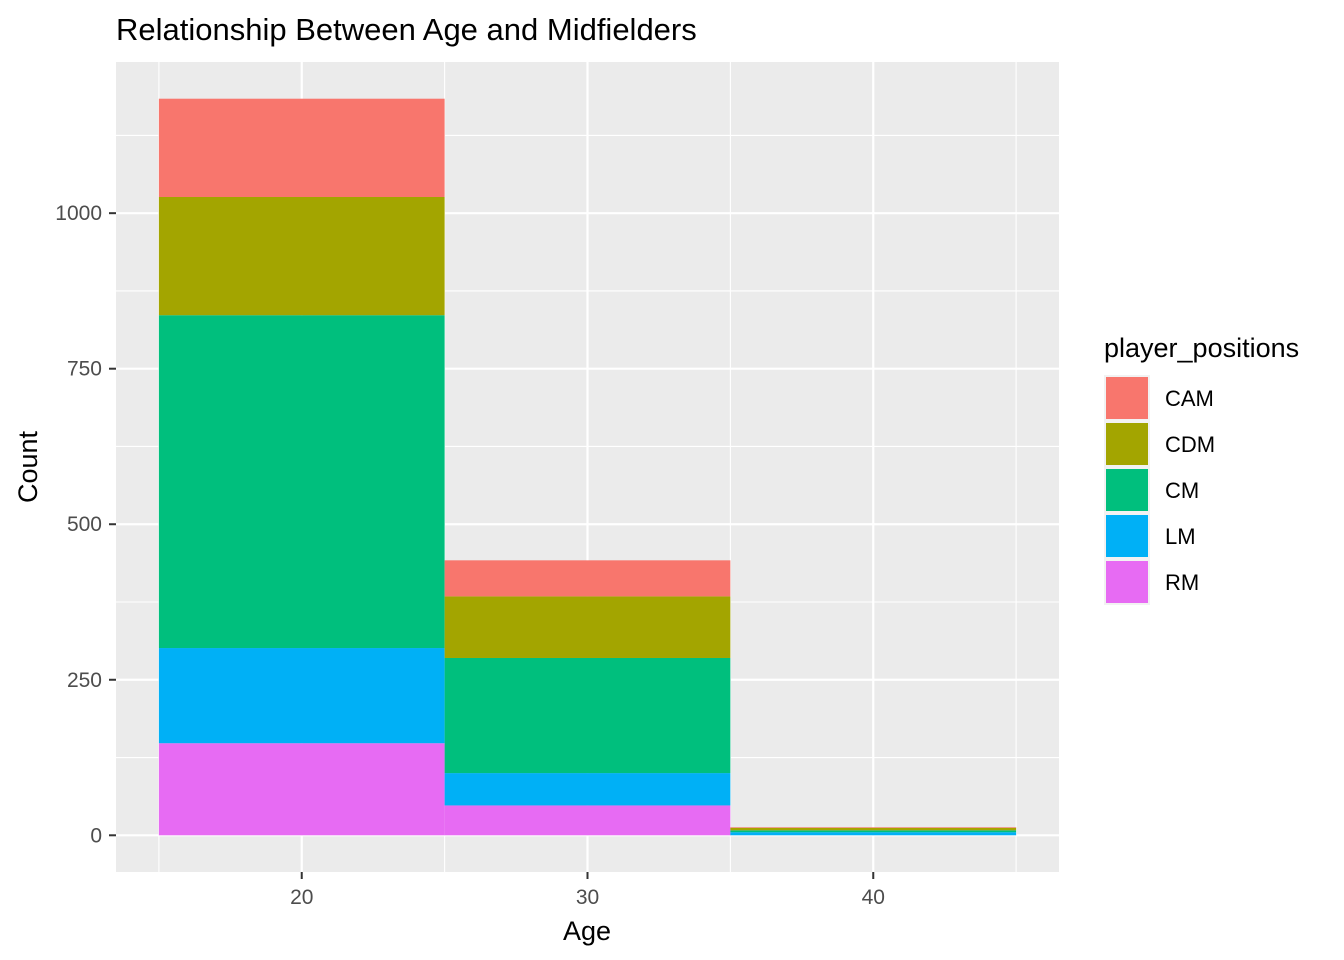 This screenshot has height=960, width=1344. I want to click on x-axis-ticks: 20 30 40, so click(587, 890).